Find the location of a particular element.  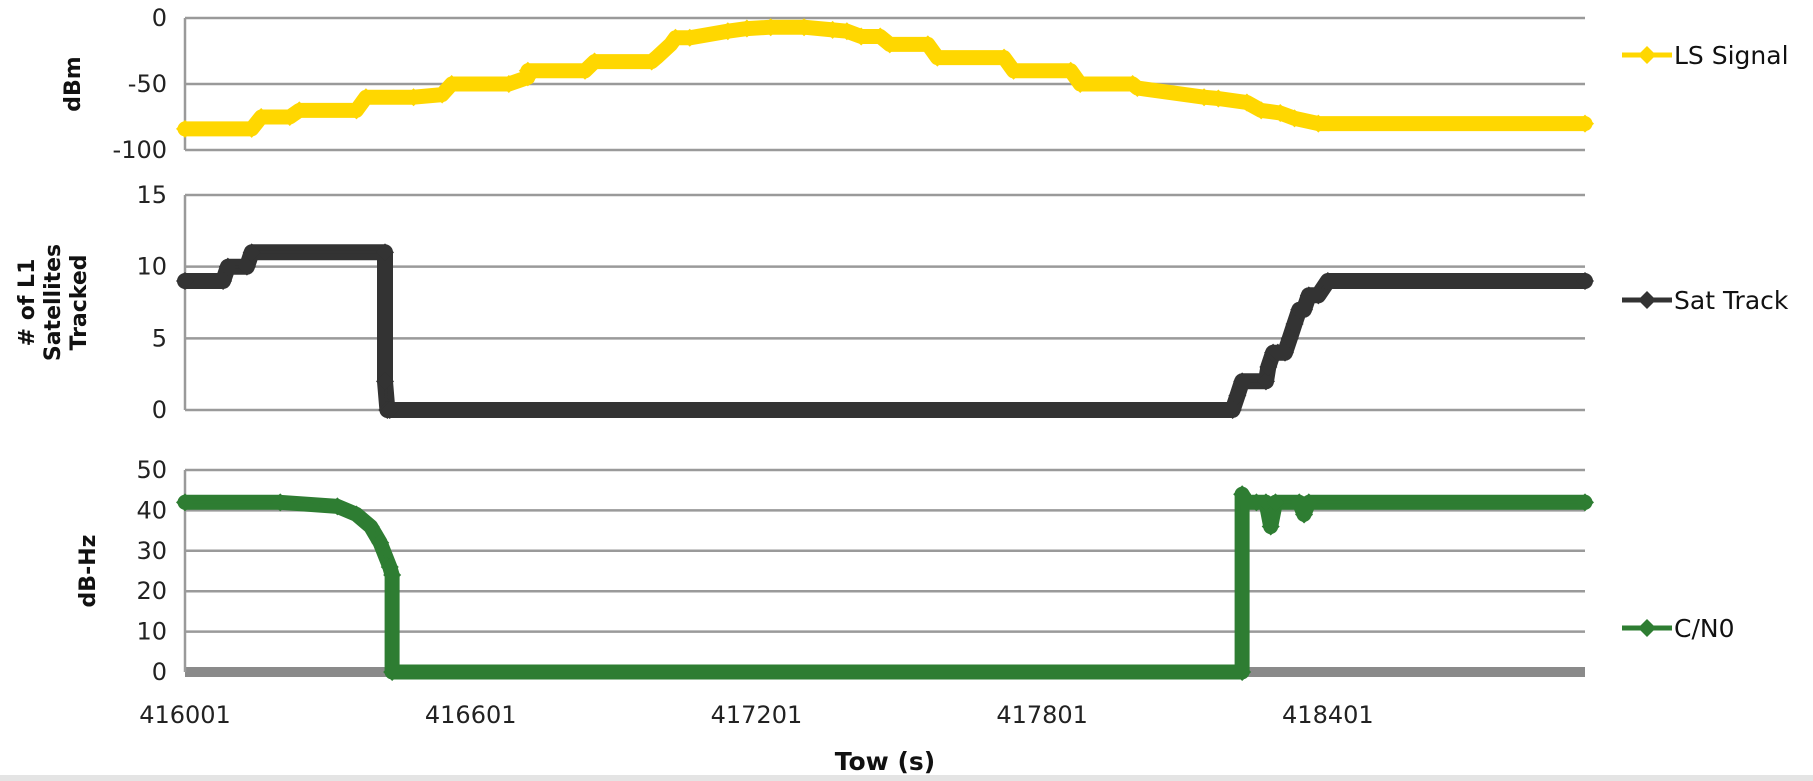

legend: LS Signal Sat Track C/N0 is located at coordinates (1705, 342).